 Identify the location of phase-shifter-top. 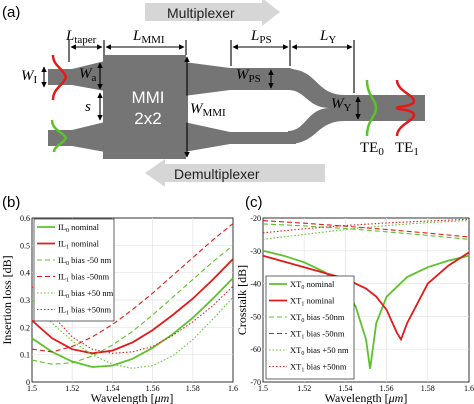
(239, 79).